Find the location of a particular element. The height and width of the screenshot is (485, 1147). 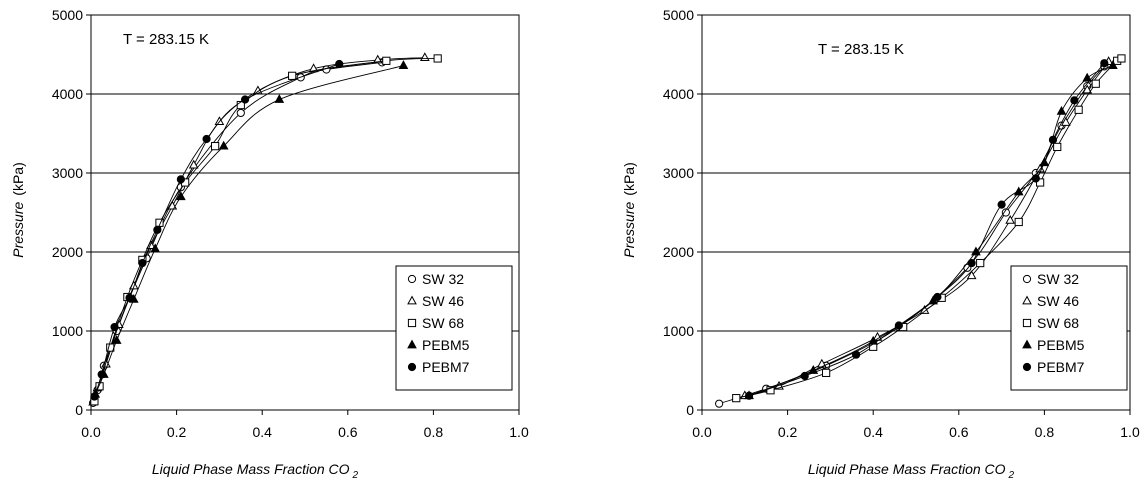

legend-label: SW 32 is located at coordinates (1058, 279).